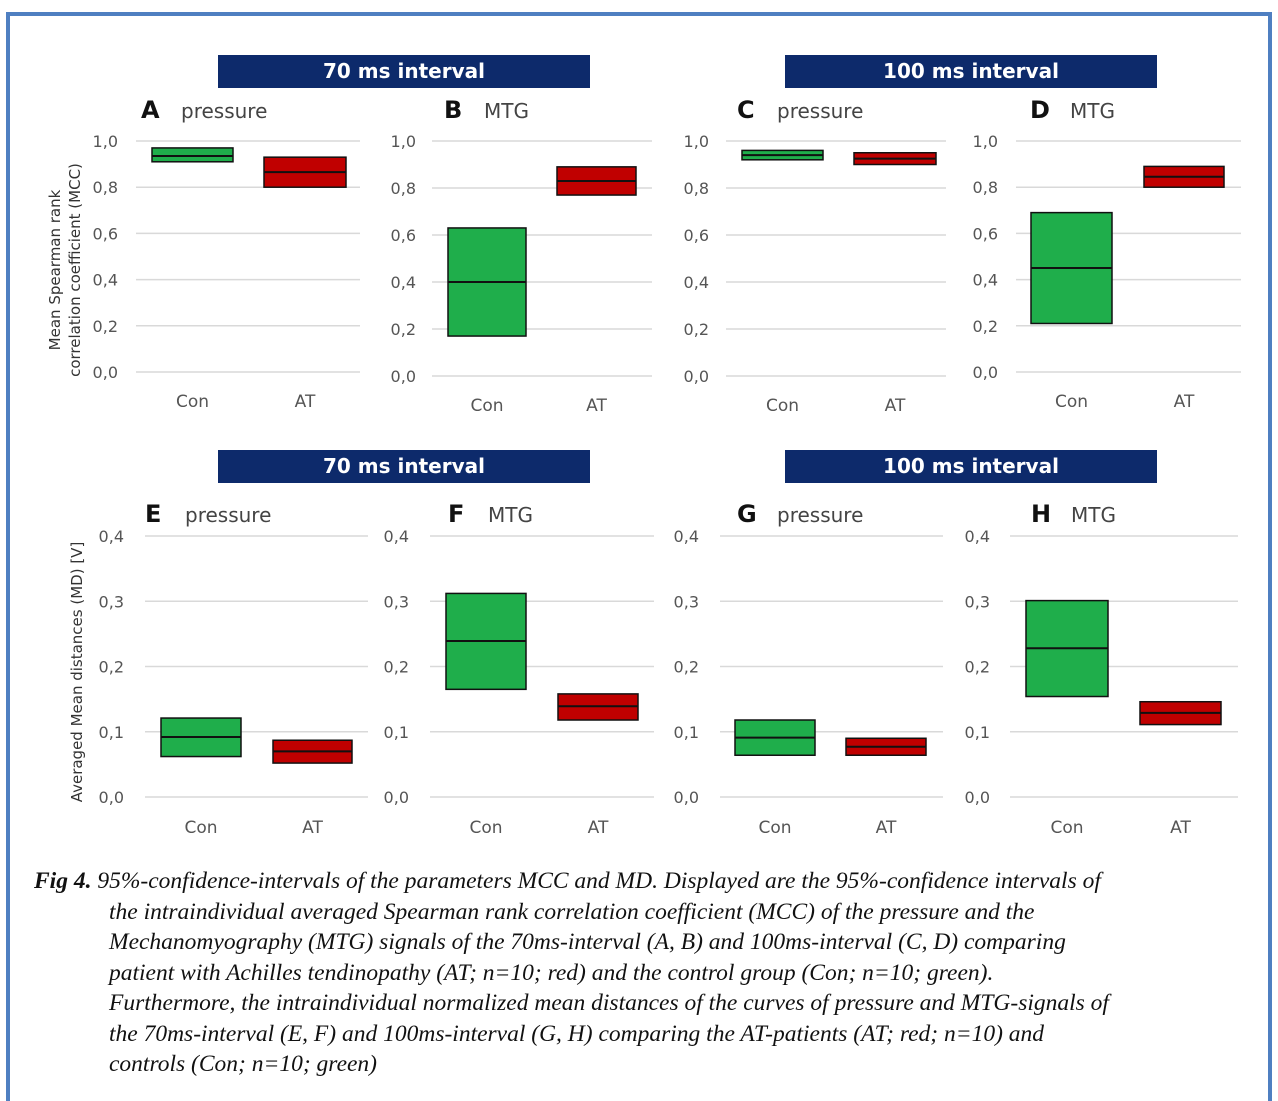  Describe the element at coordinates (1184, 402) in the screenshot. I see `panel-d-category-label: AT` at that location.